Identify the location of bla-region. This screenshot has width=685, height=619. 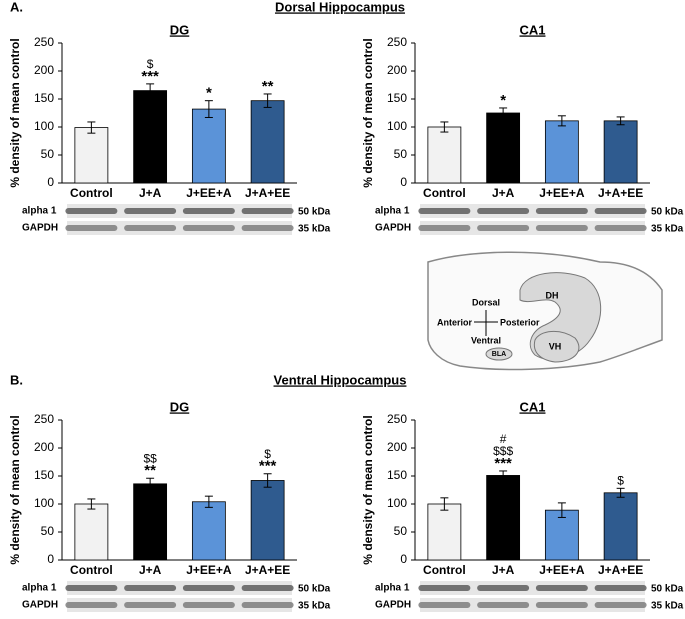
(499, 354).